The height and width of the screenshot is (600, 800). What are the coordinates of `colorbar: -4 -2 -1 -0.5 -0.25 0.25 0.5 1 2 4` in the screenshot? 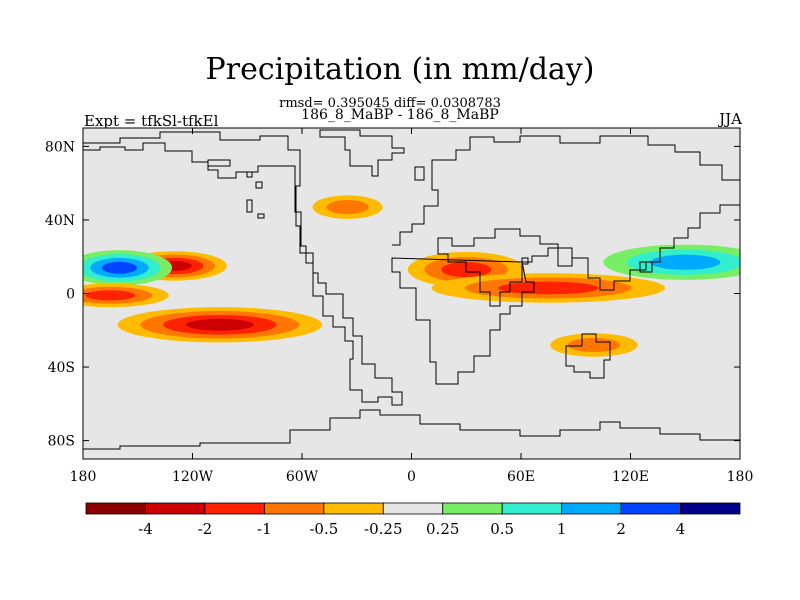 It's located at (413, 520).